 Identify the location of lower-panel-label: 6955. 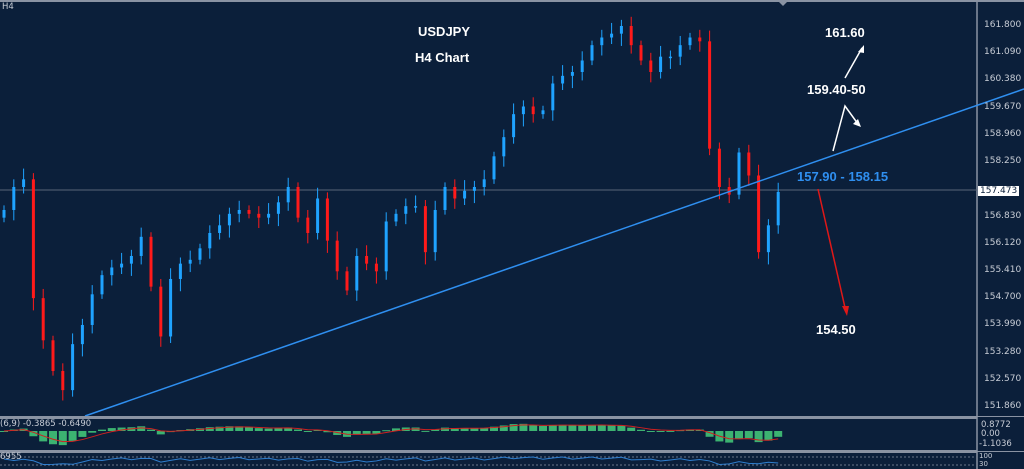
(11, 457).